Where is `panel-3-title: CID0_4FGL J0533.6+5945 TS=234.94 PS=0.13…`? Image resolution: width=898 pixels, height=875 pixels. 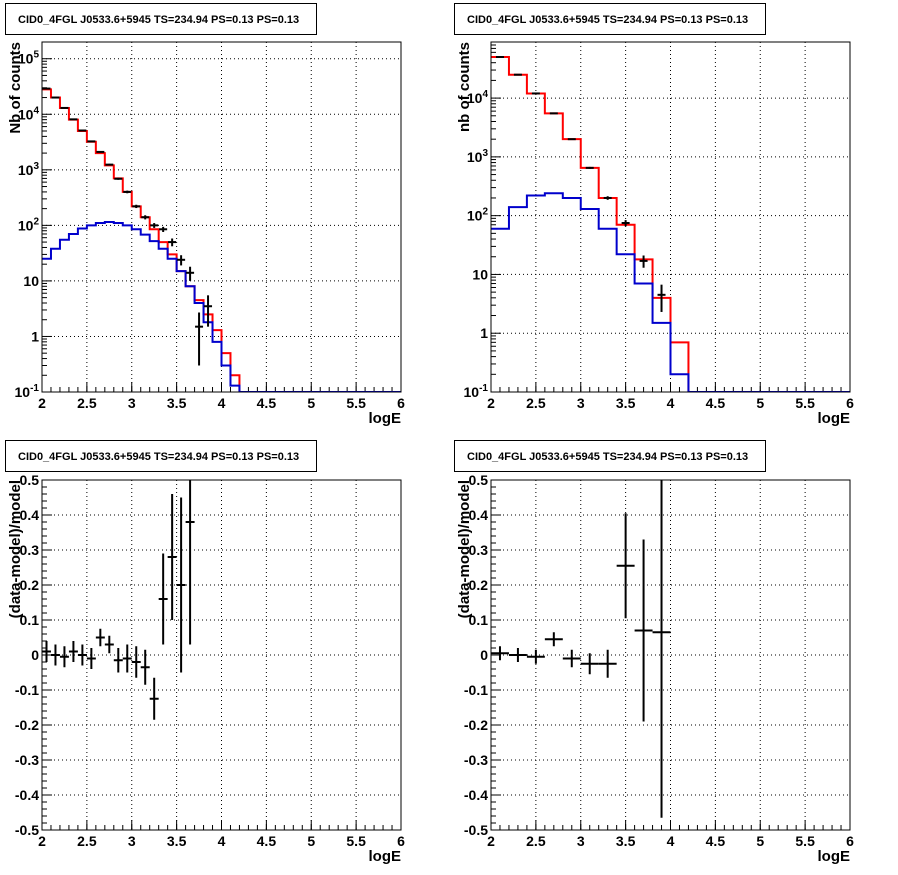
panel-3-title: CID0_4FGL J0533.6+5945 TS=234.94 PS=0.13… is located at coordinates (161, 456).